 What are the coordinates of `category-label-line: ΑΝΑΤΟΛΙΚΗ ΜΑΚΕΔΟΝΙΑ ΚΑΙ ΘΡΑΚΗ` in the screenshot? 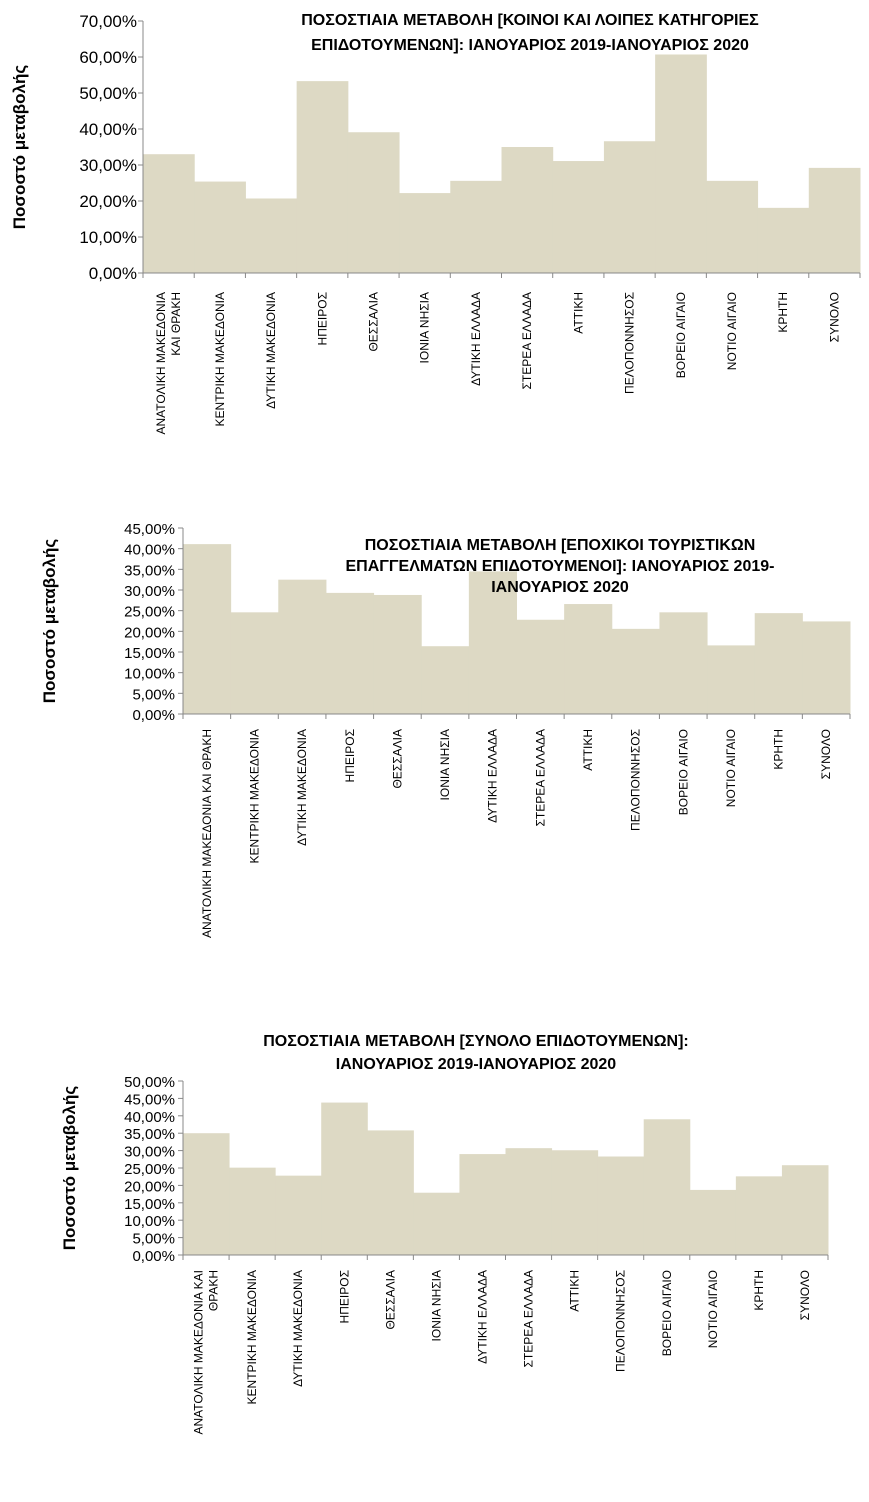 It's located at (207, 833).